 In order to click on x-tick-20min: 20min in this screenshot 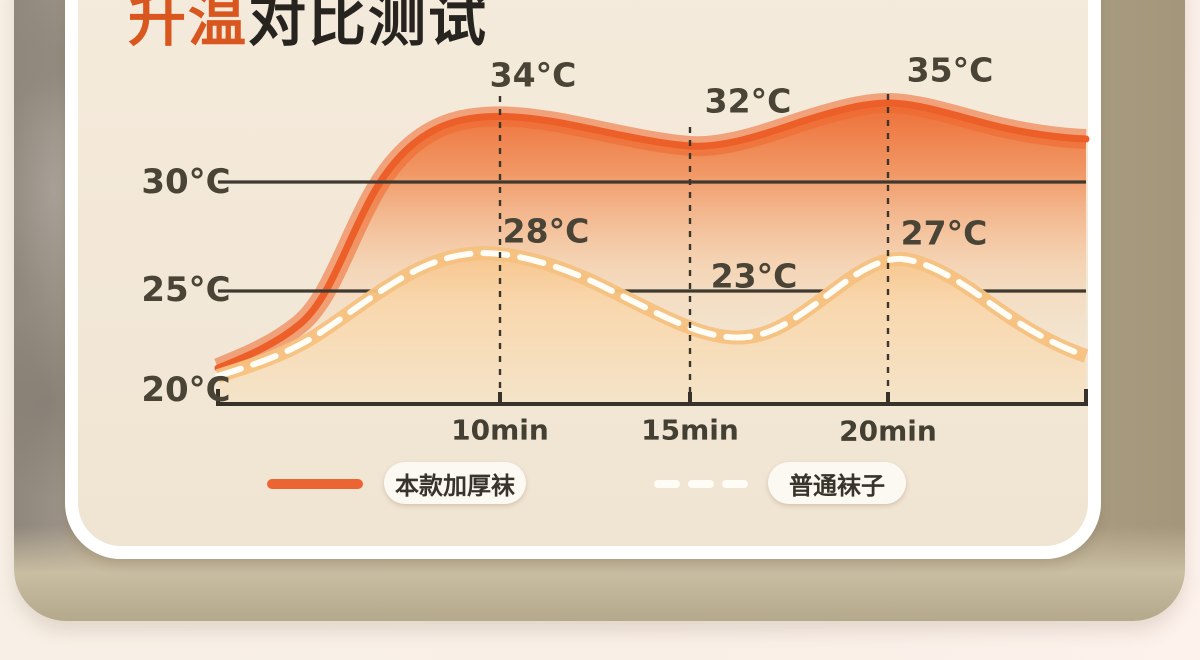, I will do `click(888, 431)`.